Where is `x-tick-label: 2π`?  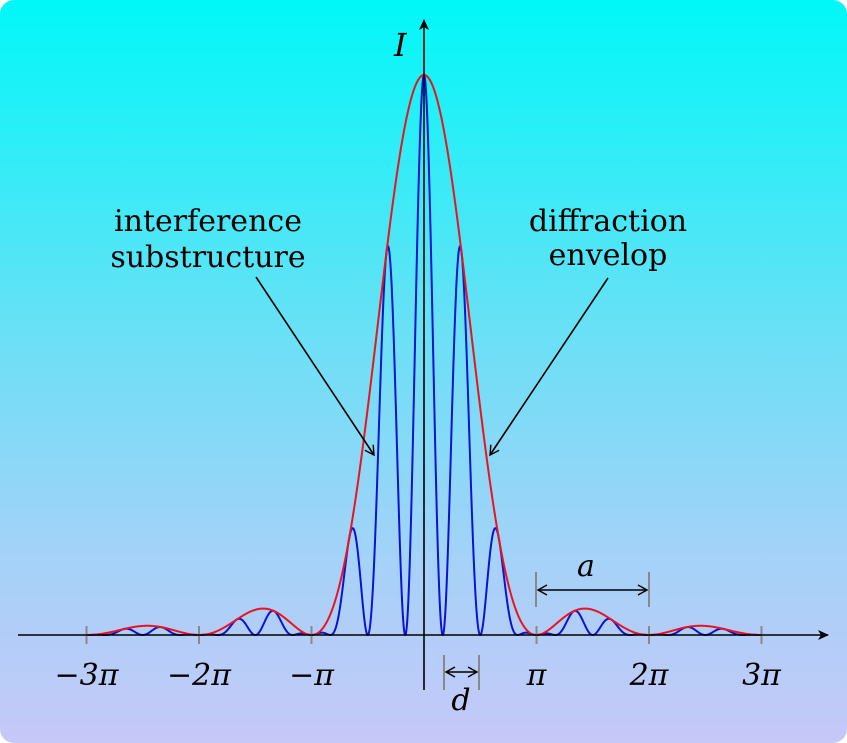 x-tick-label: 2π is located at coordinates (649, 675).